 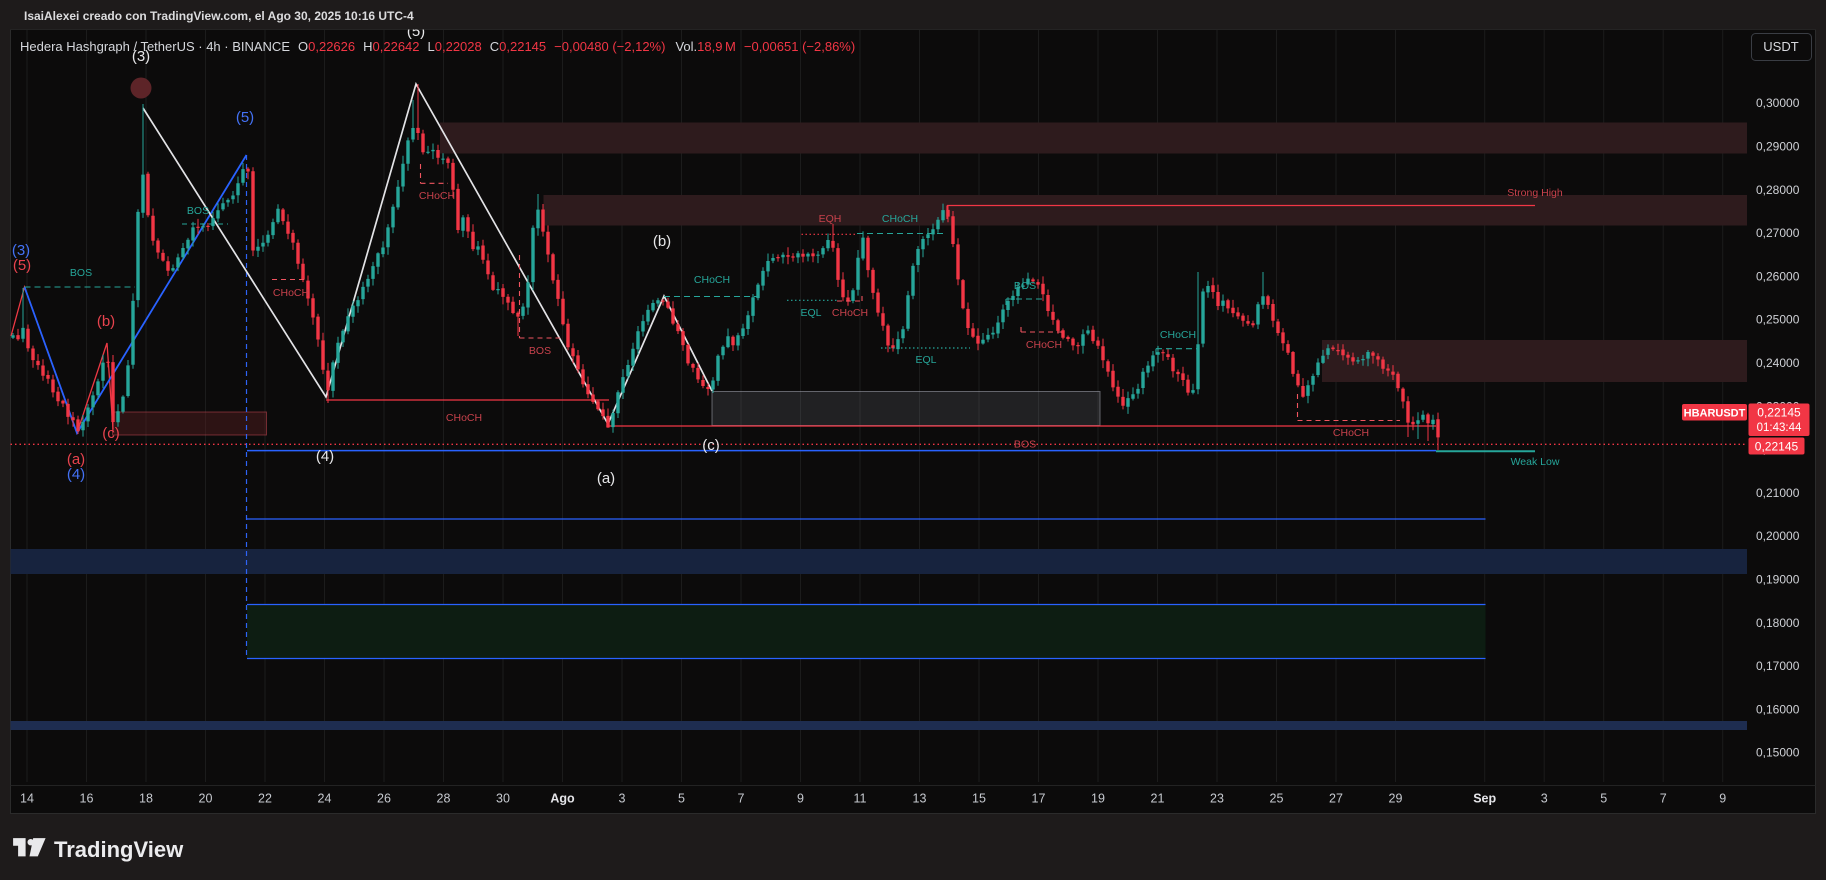 I want to click on svg-text: 22, so click(x=265, y=799).